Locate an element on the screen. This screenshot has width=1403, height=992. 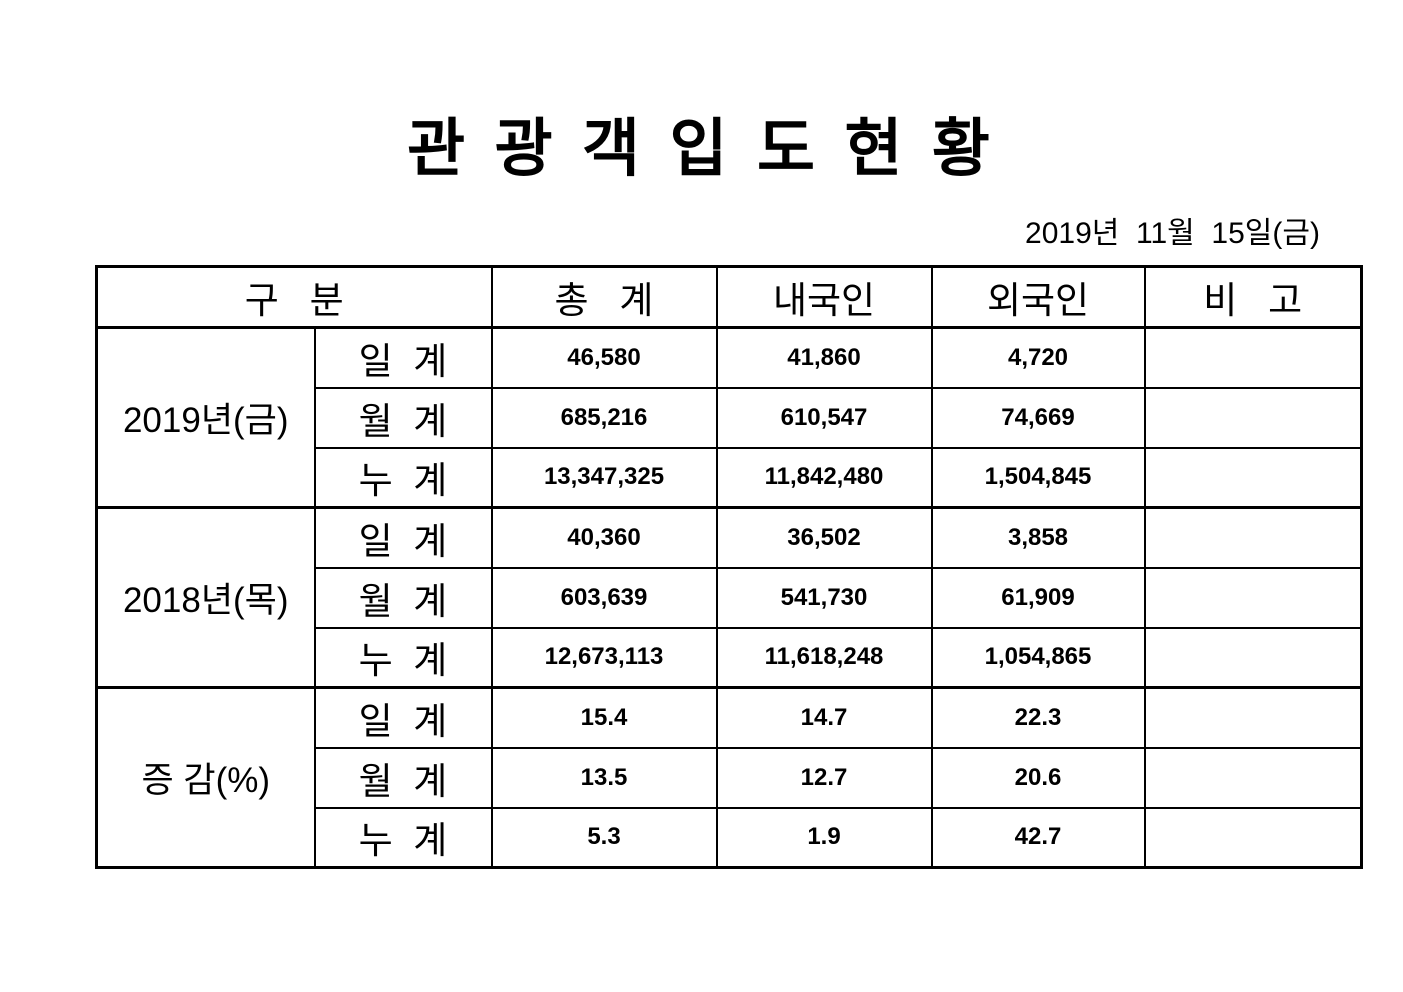
cell-foreign: 3,858 is located at coordinates (1038, 537).